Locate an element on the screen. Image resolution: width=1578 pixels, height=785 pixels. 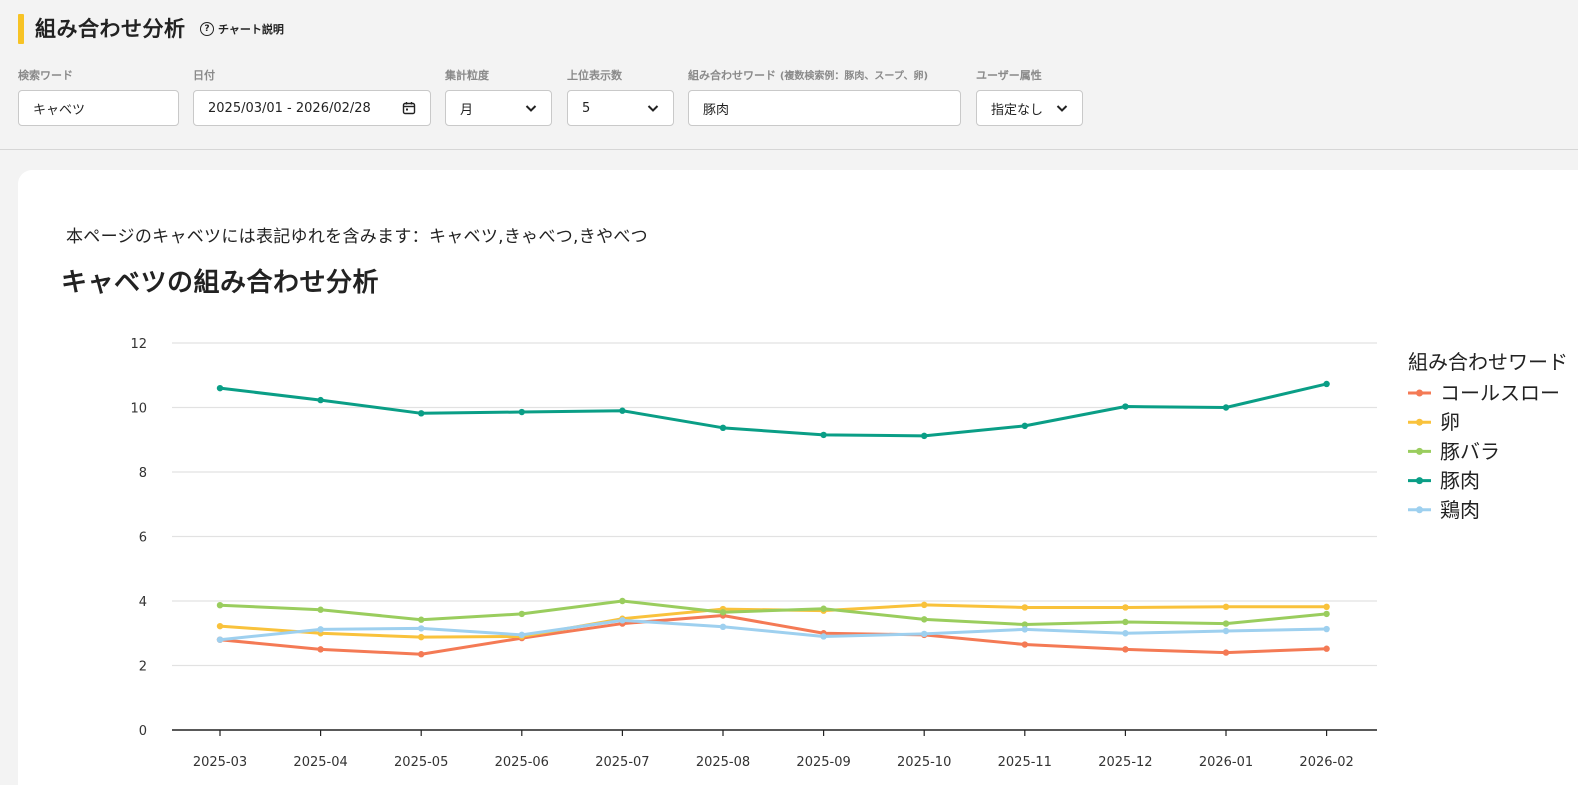
granularity-label: 集計粒度 is located at coordinates (467, 75).